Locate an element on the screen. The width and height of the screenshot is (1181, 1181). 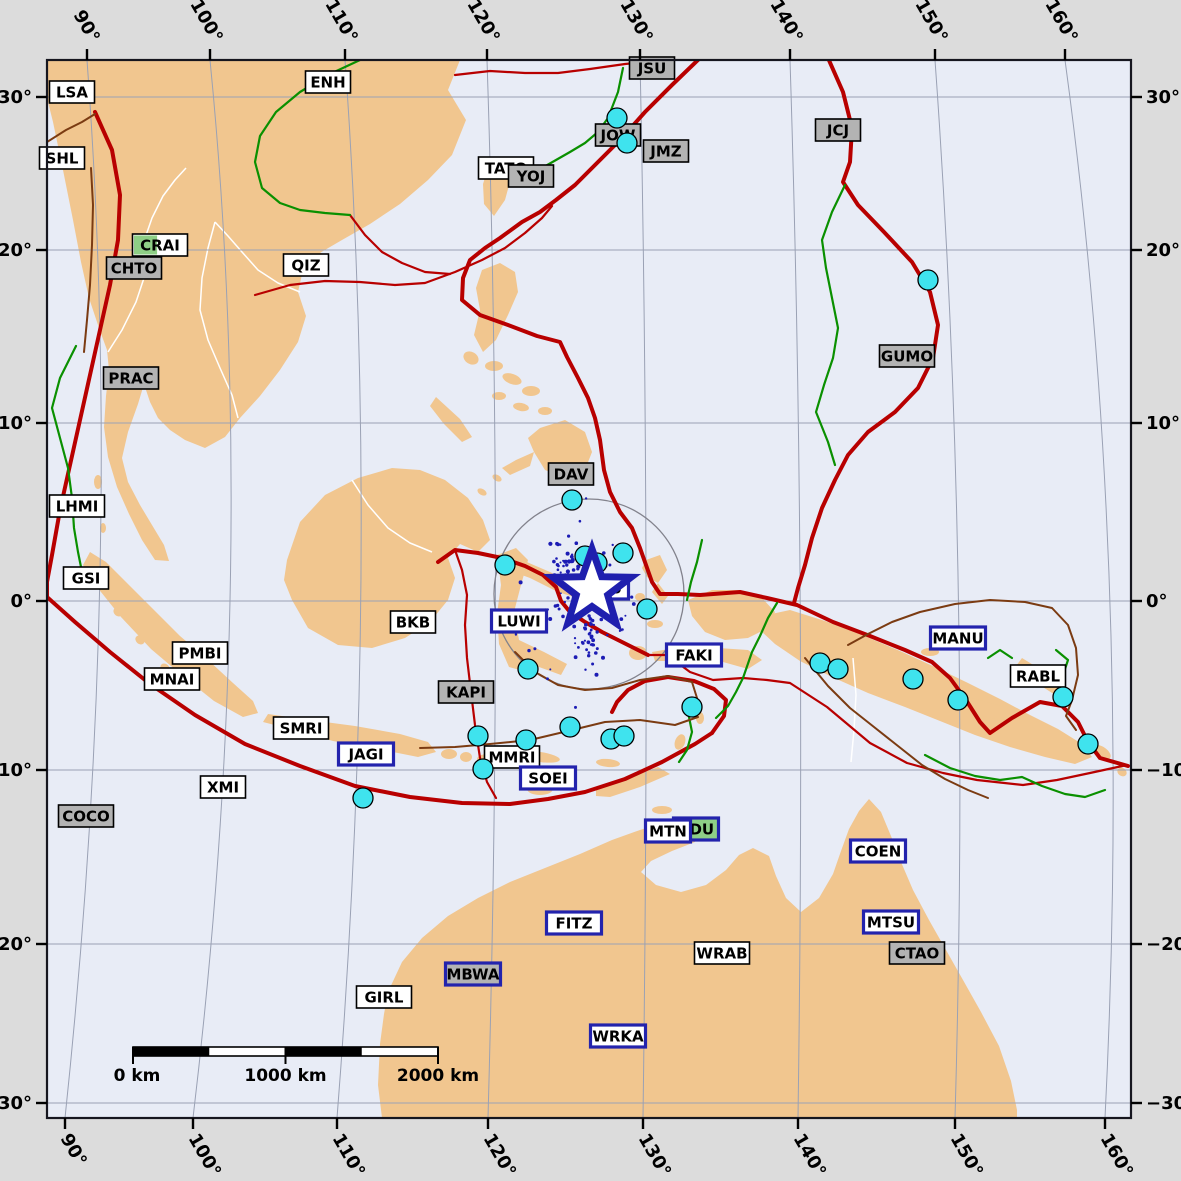
station-label-rabl: RABL is located at coordinates (1038, 676).